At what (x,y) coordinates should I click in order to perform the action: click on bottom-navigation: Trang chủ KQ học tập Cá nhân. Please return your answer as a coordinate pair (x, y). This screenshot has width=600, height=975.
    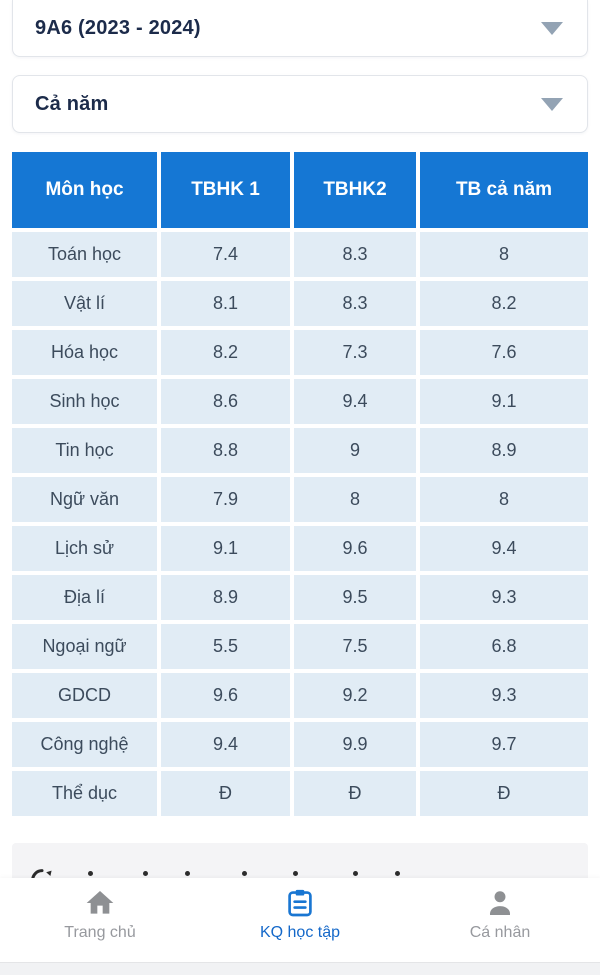
    Looking at the image, I should click on (300, 920).